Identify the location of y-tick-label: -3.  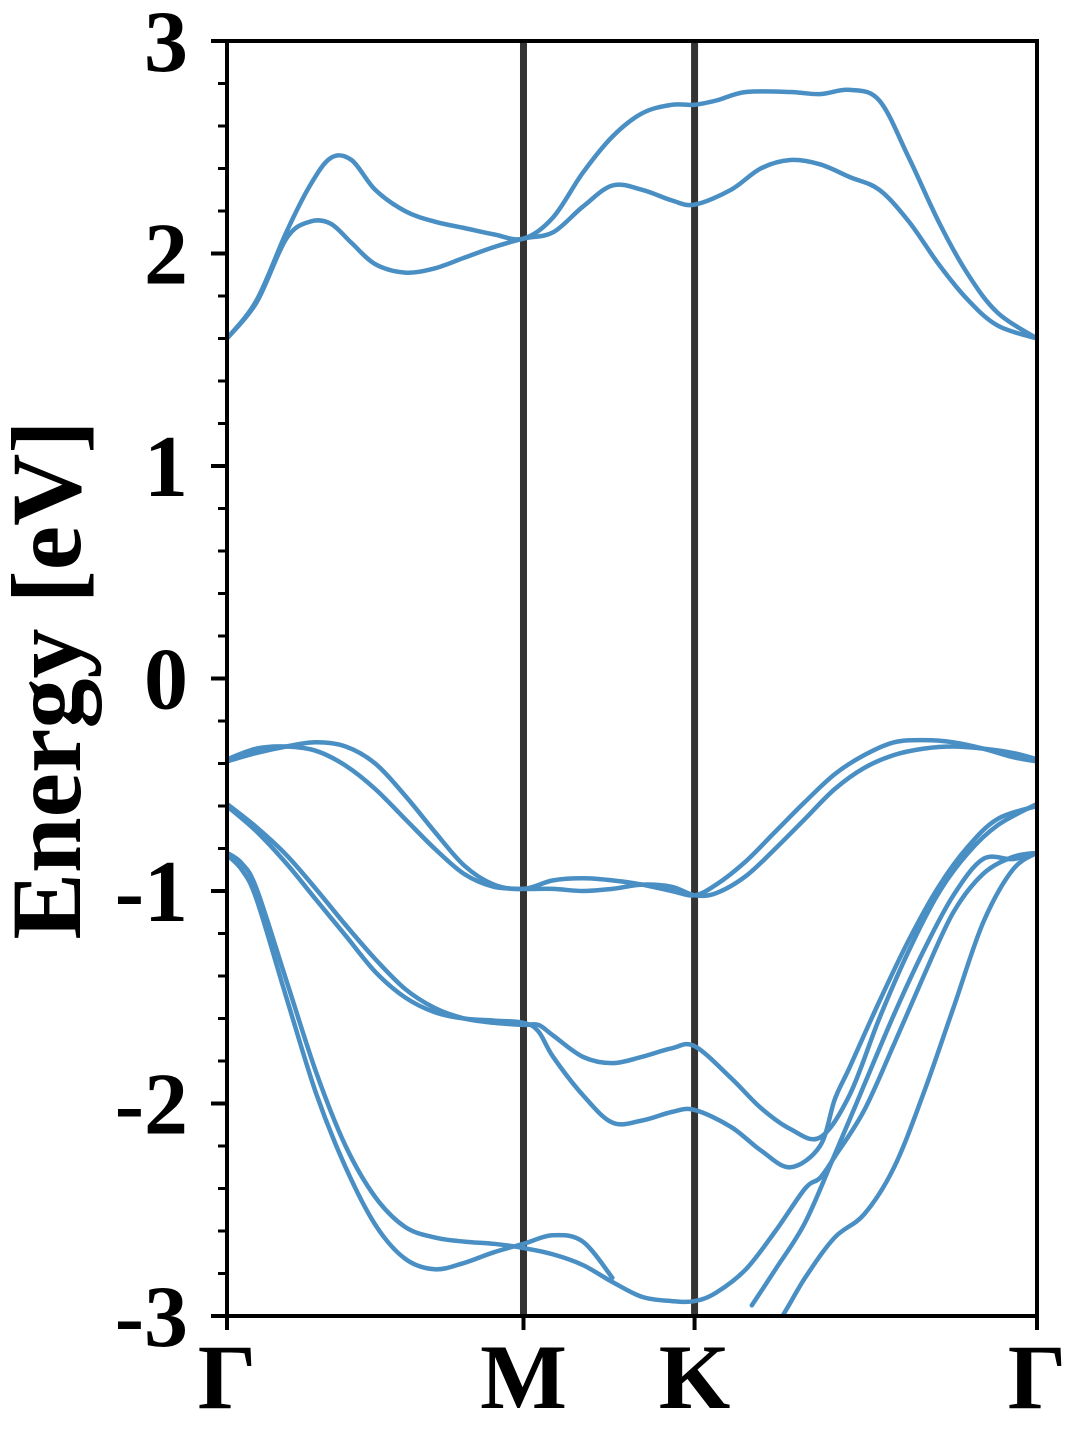
(151, 1317).